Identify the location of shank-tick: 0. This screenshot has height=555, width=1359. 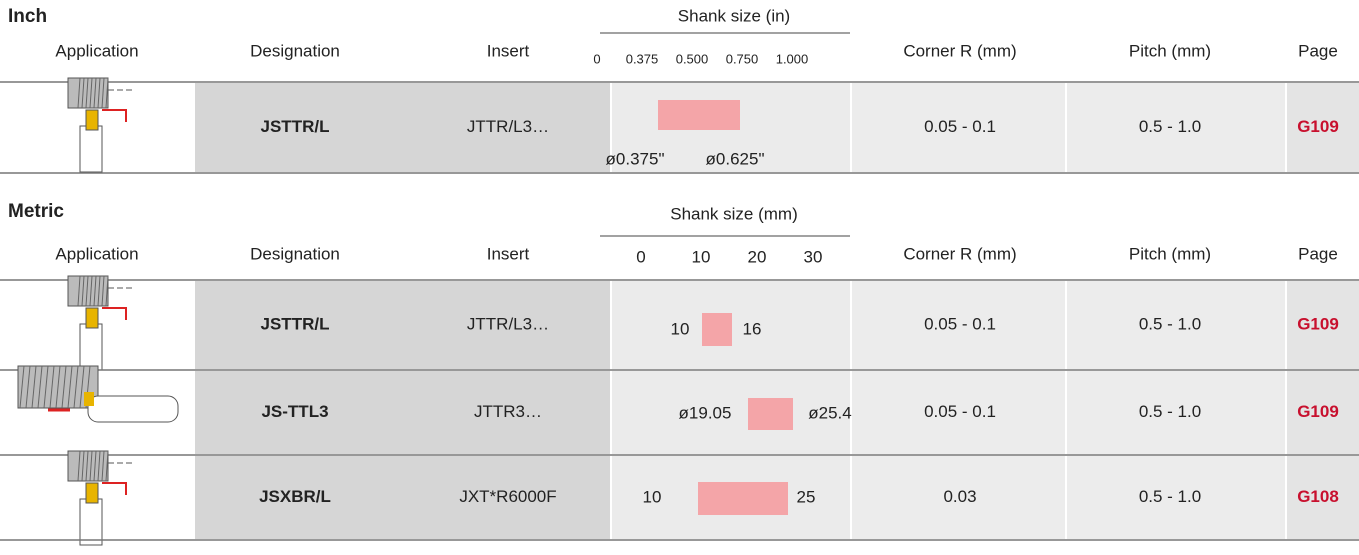
(596, 58).